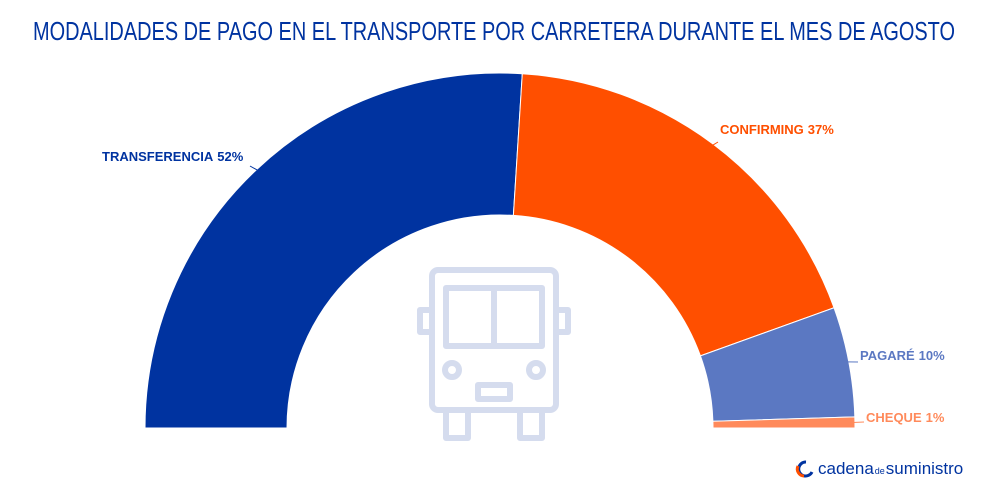  I want to click on value-label: 1%, so click(935, 417).